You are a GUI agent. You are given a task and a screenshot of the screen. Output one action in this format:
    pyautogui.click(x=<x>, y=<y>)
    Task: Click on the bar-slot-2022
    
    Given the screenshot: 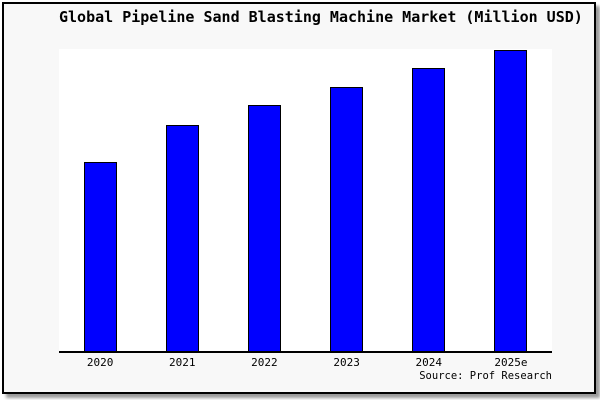 What is the action you would take?
    pyautogui.click(x=264, y=200)
    